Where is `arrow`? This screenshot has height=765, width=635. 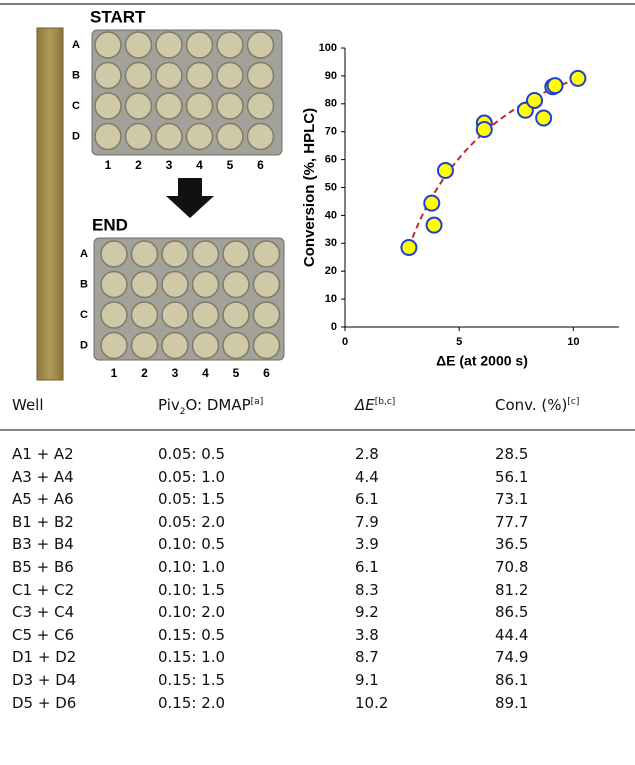 arrow is located at coordinates (190, 198).